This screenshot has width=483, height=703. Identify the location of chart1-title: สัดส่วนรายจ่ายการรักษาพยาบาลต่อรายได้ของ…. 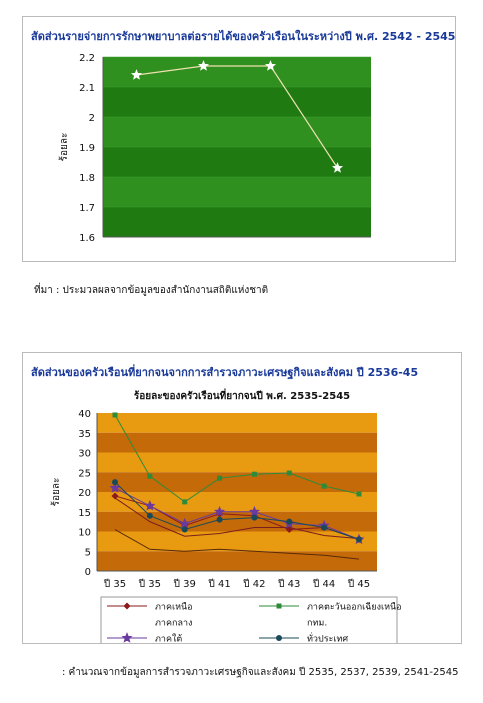
(243, 36).